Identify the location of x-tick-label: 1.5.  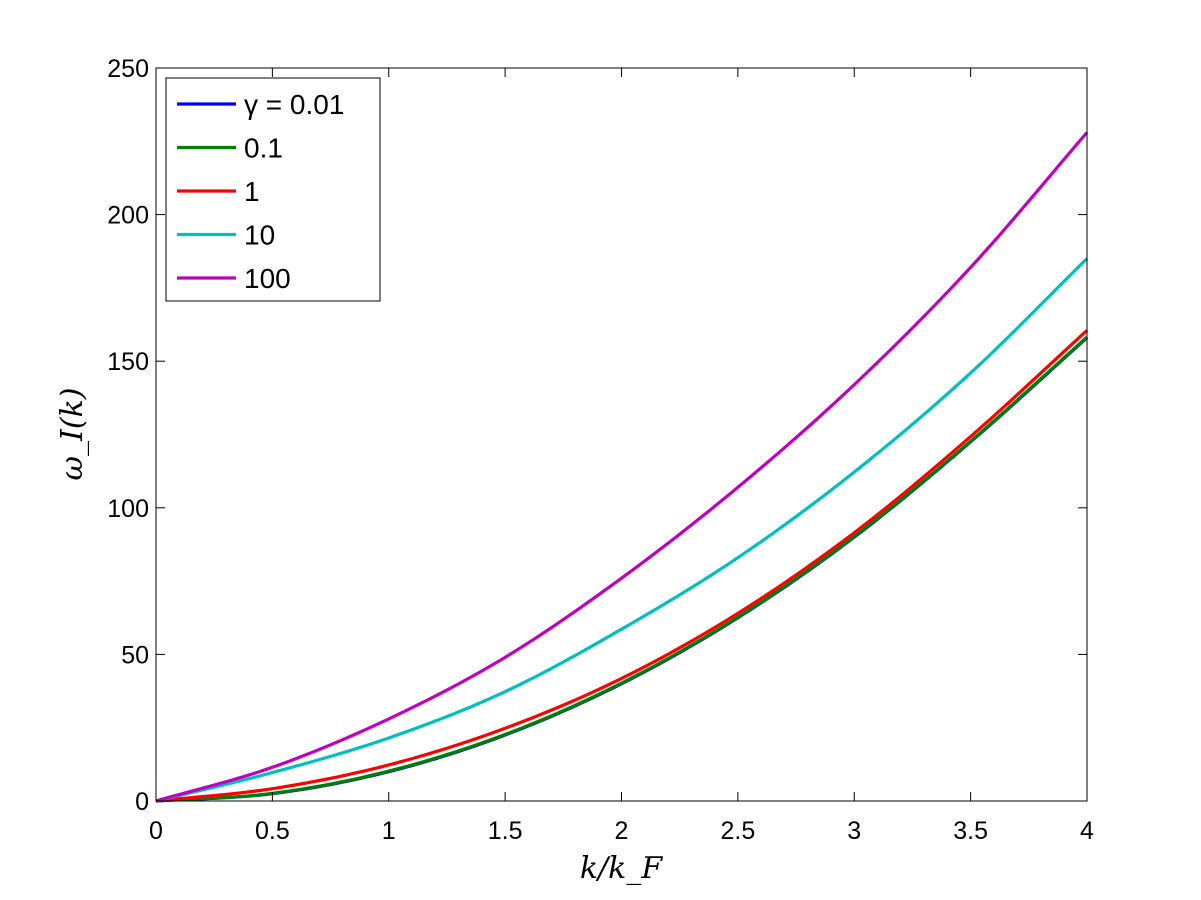
(505, 831).